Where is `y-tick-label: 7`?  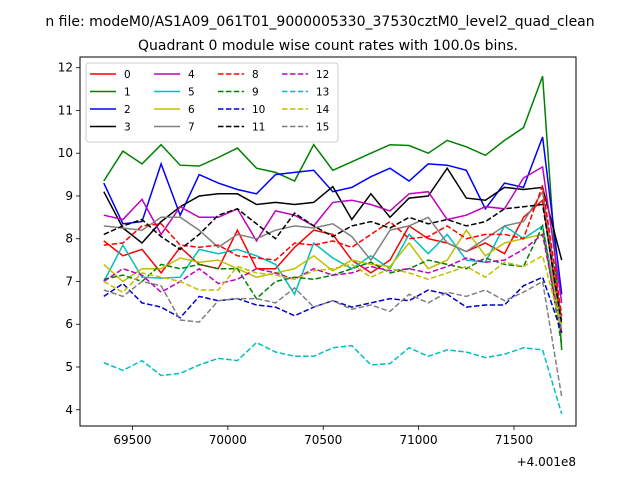
y-tick-label: 7 is located at coordinates (69, 281).